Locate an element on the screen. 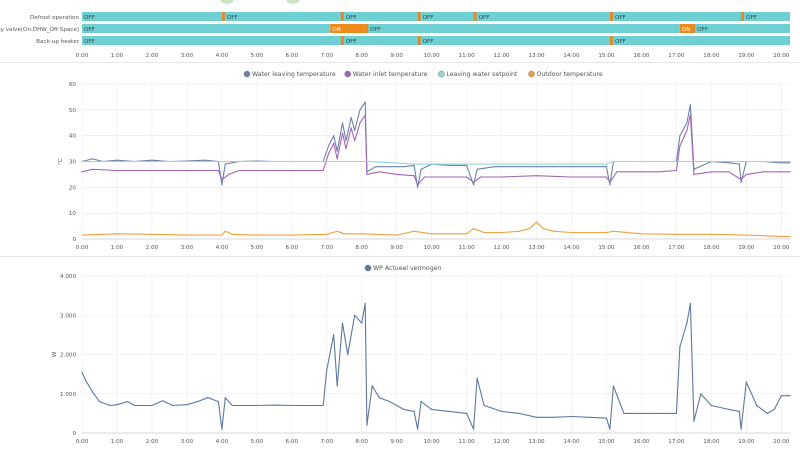 This screenshot has width=800, height=454. x-tick-label: 20:00 is located at coordinates (781, 56).